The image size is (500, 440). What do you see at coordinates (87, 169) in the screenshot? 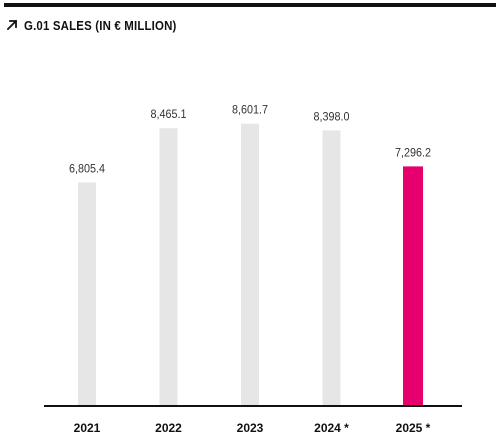
I see `value-label: 6,805.4` at bounding box center [87, 169].